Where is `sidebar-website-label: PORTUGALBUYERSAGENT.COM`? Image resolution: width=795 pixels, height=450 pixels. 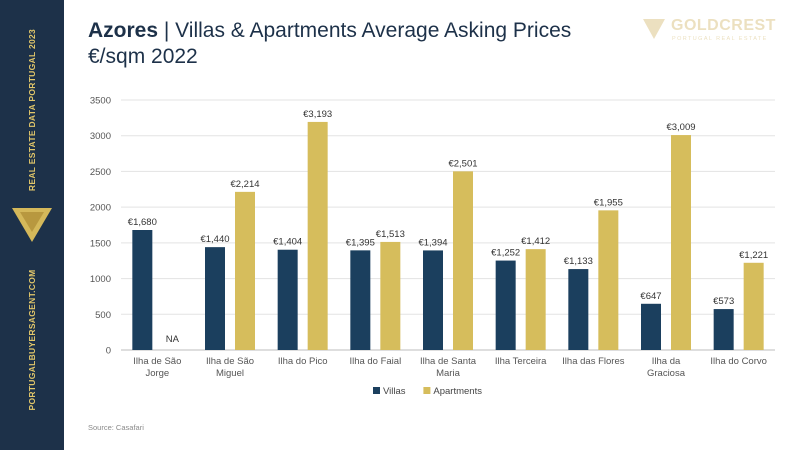
sidebar-website-label: PORTUGALBUYERSAGENT.COM is located at coordinates (32, 340).